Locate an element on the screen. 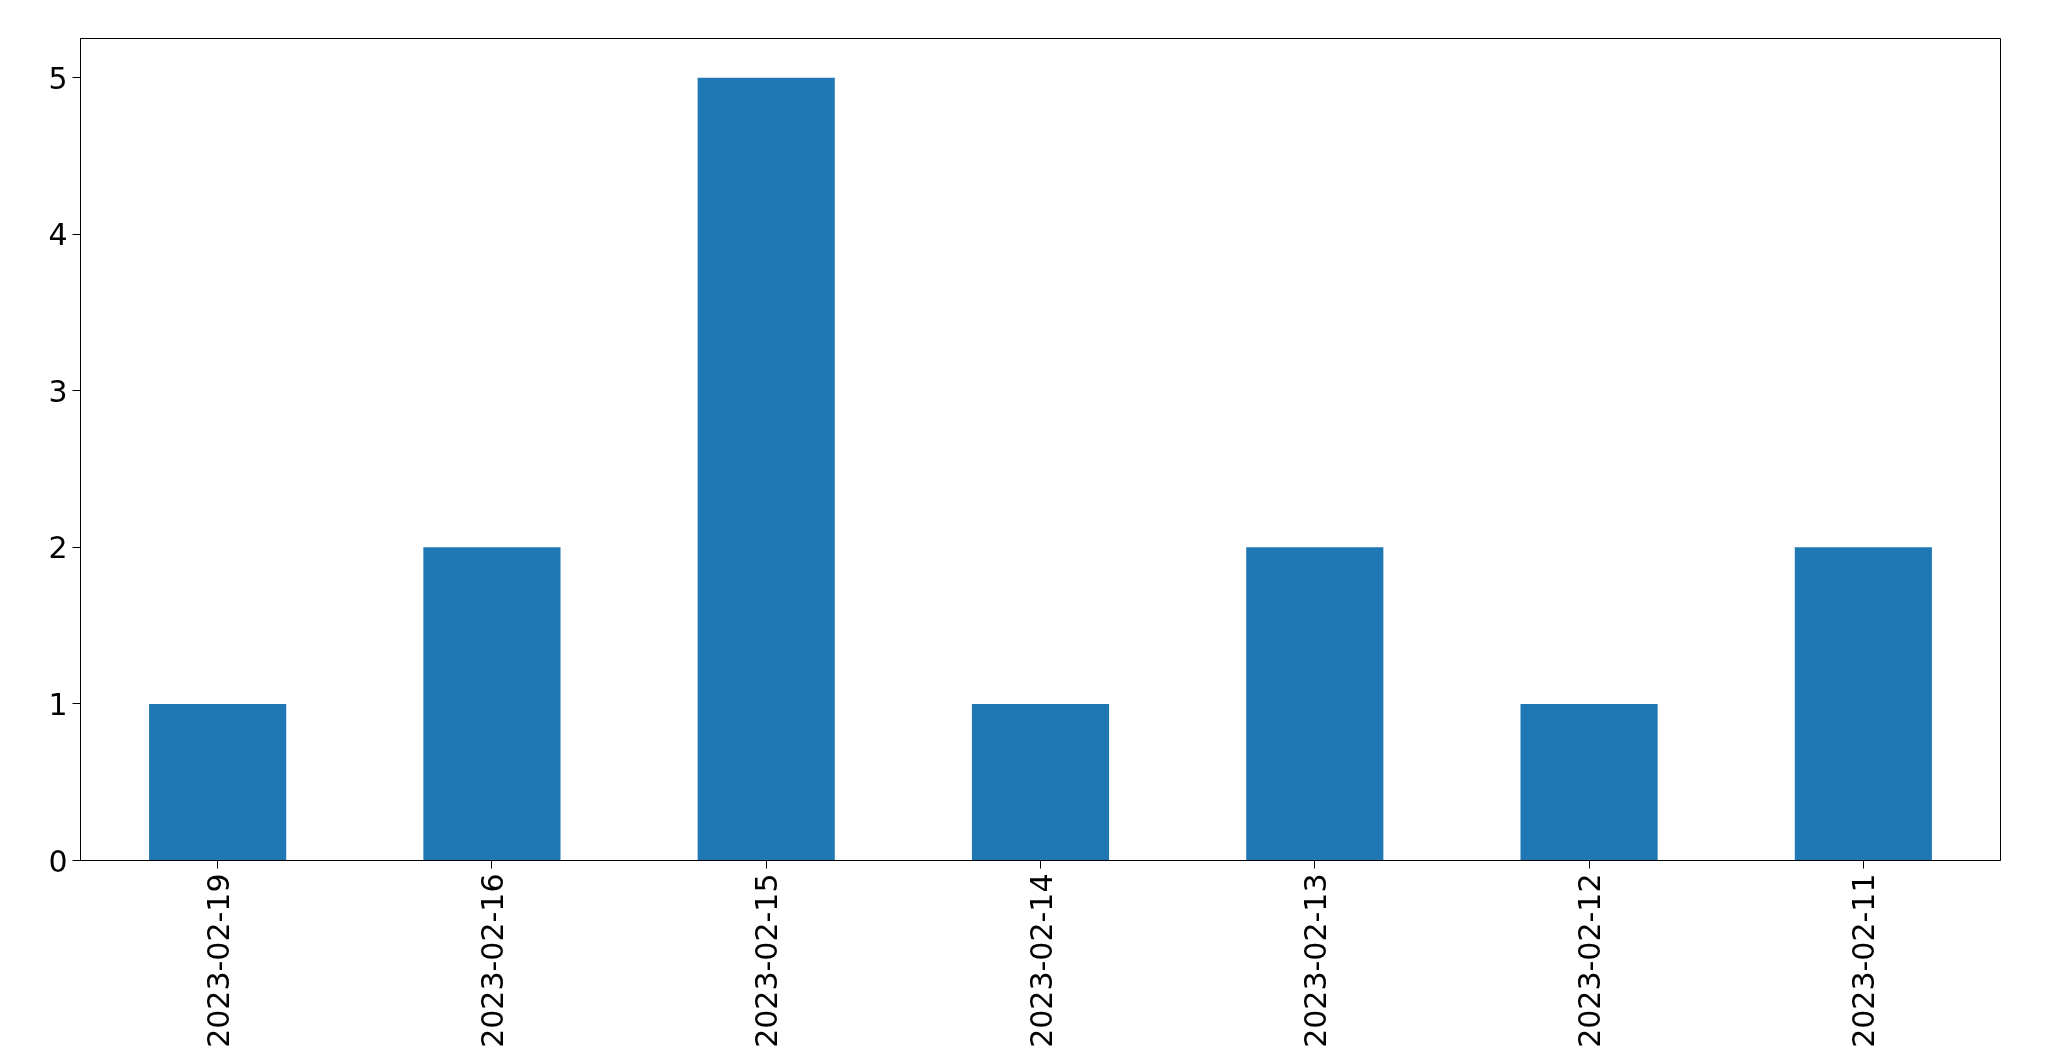 The width and height of the screenshot is (2049, 1061). y-tick-label: 5 is located at coordinates (58, 78).